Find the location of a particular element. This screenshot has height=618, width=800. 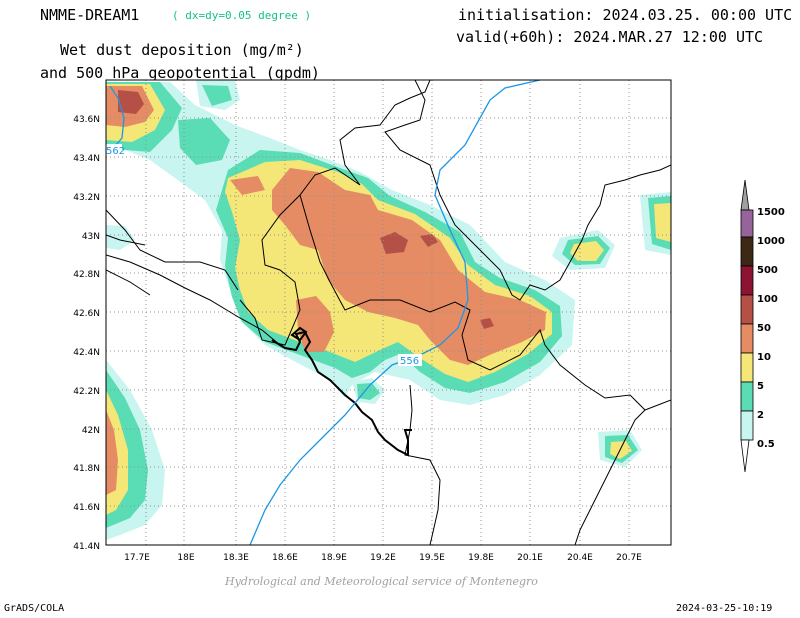

lat-label: 41.4N is located at coordinates (86, 547).